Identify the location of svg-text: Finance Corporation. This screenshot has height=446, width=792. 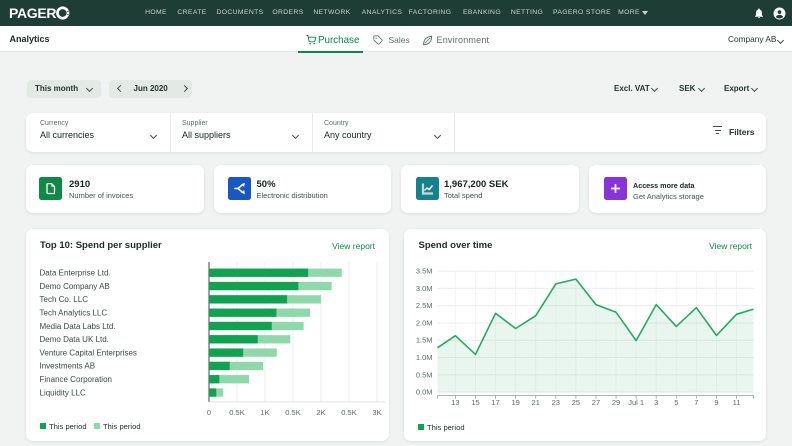
(76, 379).